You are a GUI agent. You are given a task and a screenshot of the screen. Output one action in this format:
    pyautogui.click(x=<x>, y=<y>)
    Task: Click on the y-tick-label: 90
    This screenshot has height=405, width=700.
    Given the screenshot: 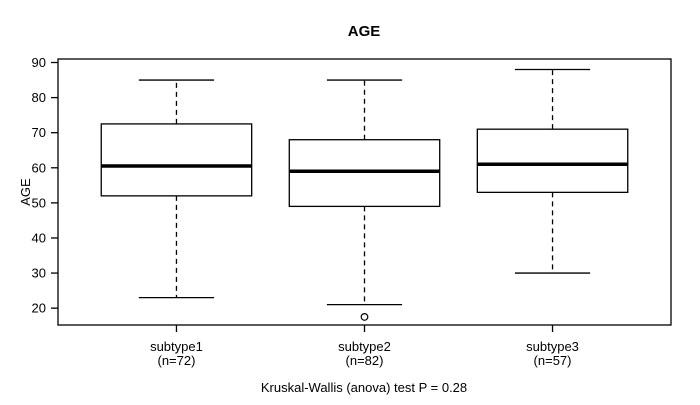 What is the action you would take?
    pyautogui.click(x=39, y=62)
    